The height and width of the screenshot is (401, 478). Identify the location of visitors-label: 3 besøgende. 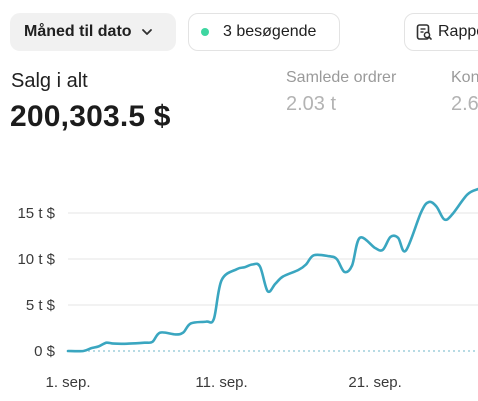
(270, 31).